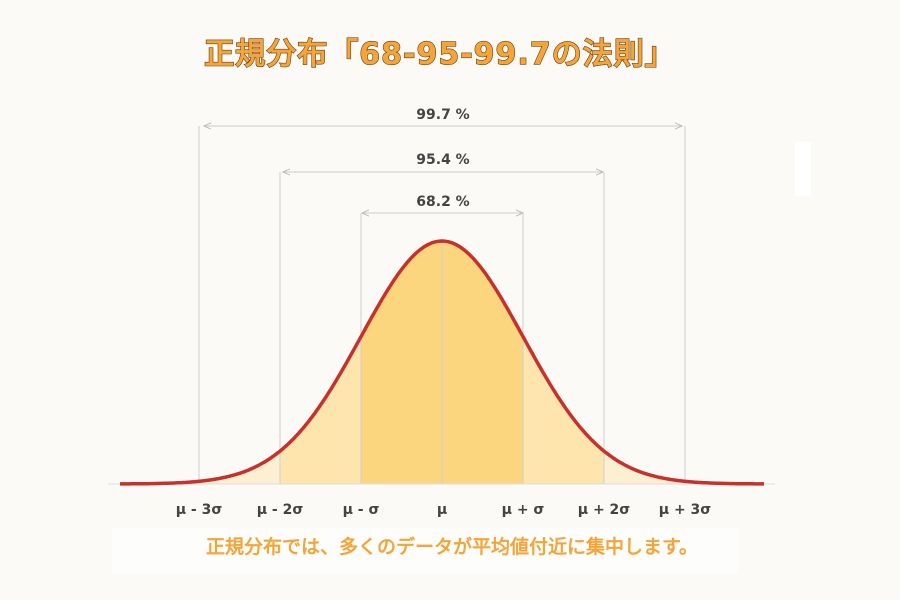  What do you see at coordinates (803, 169) in the screenshot?
I see `white-patch` at bounding box center [803, 169].